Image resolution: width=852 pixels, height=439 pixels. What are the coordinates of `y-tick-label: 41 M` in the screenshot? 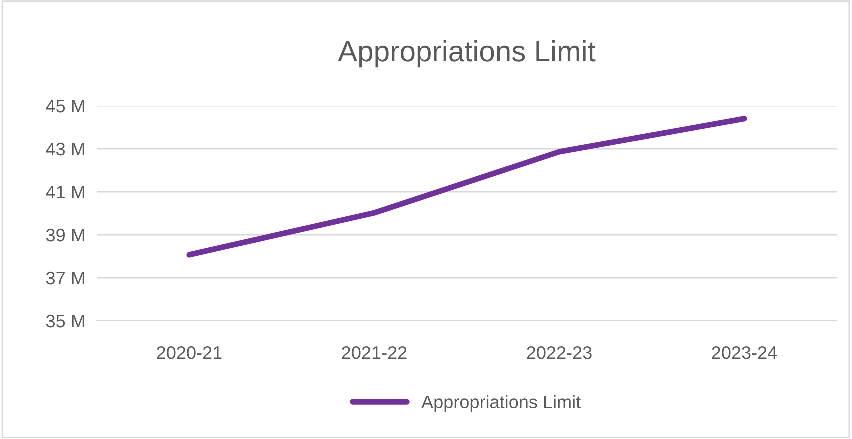 It's located at (65, 192).